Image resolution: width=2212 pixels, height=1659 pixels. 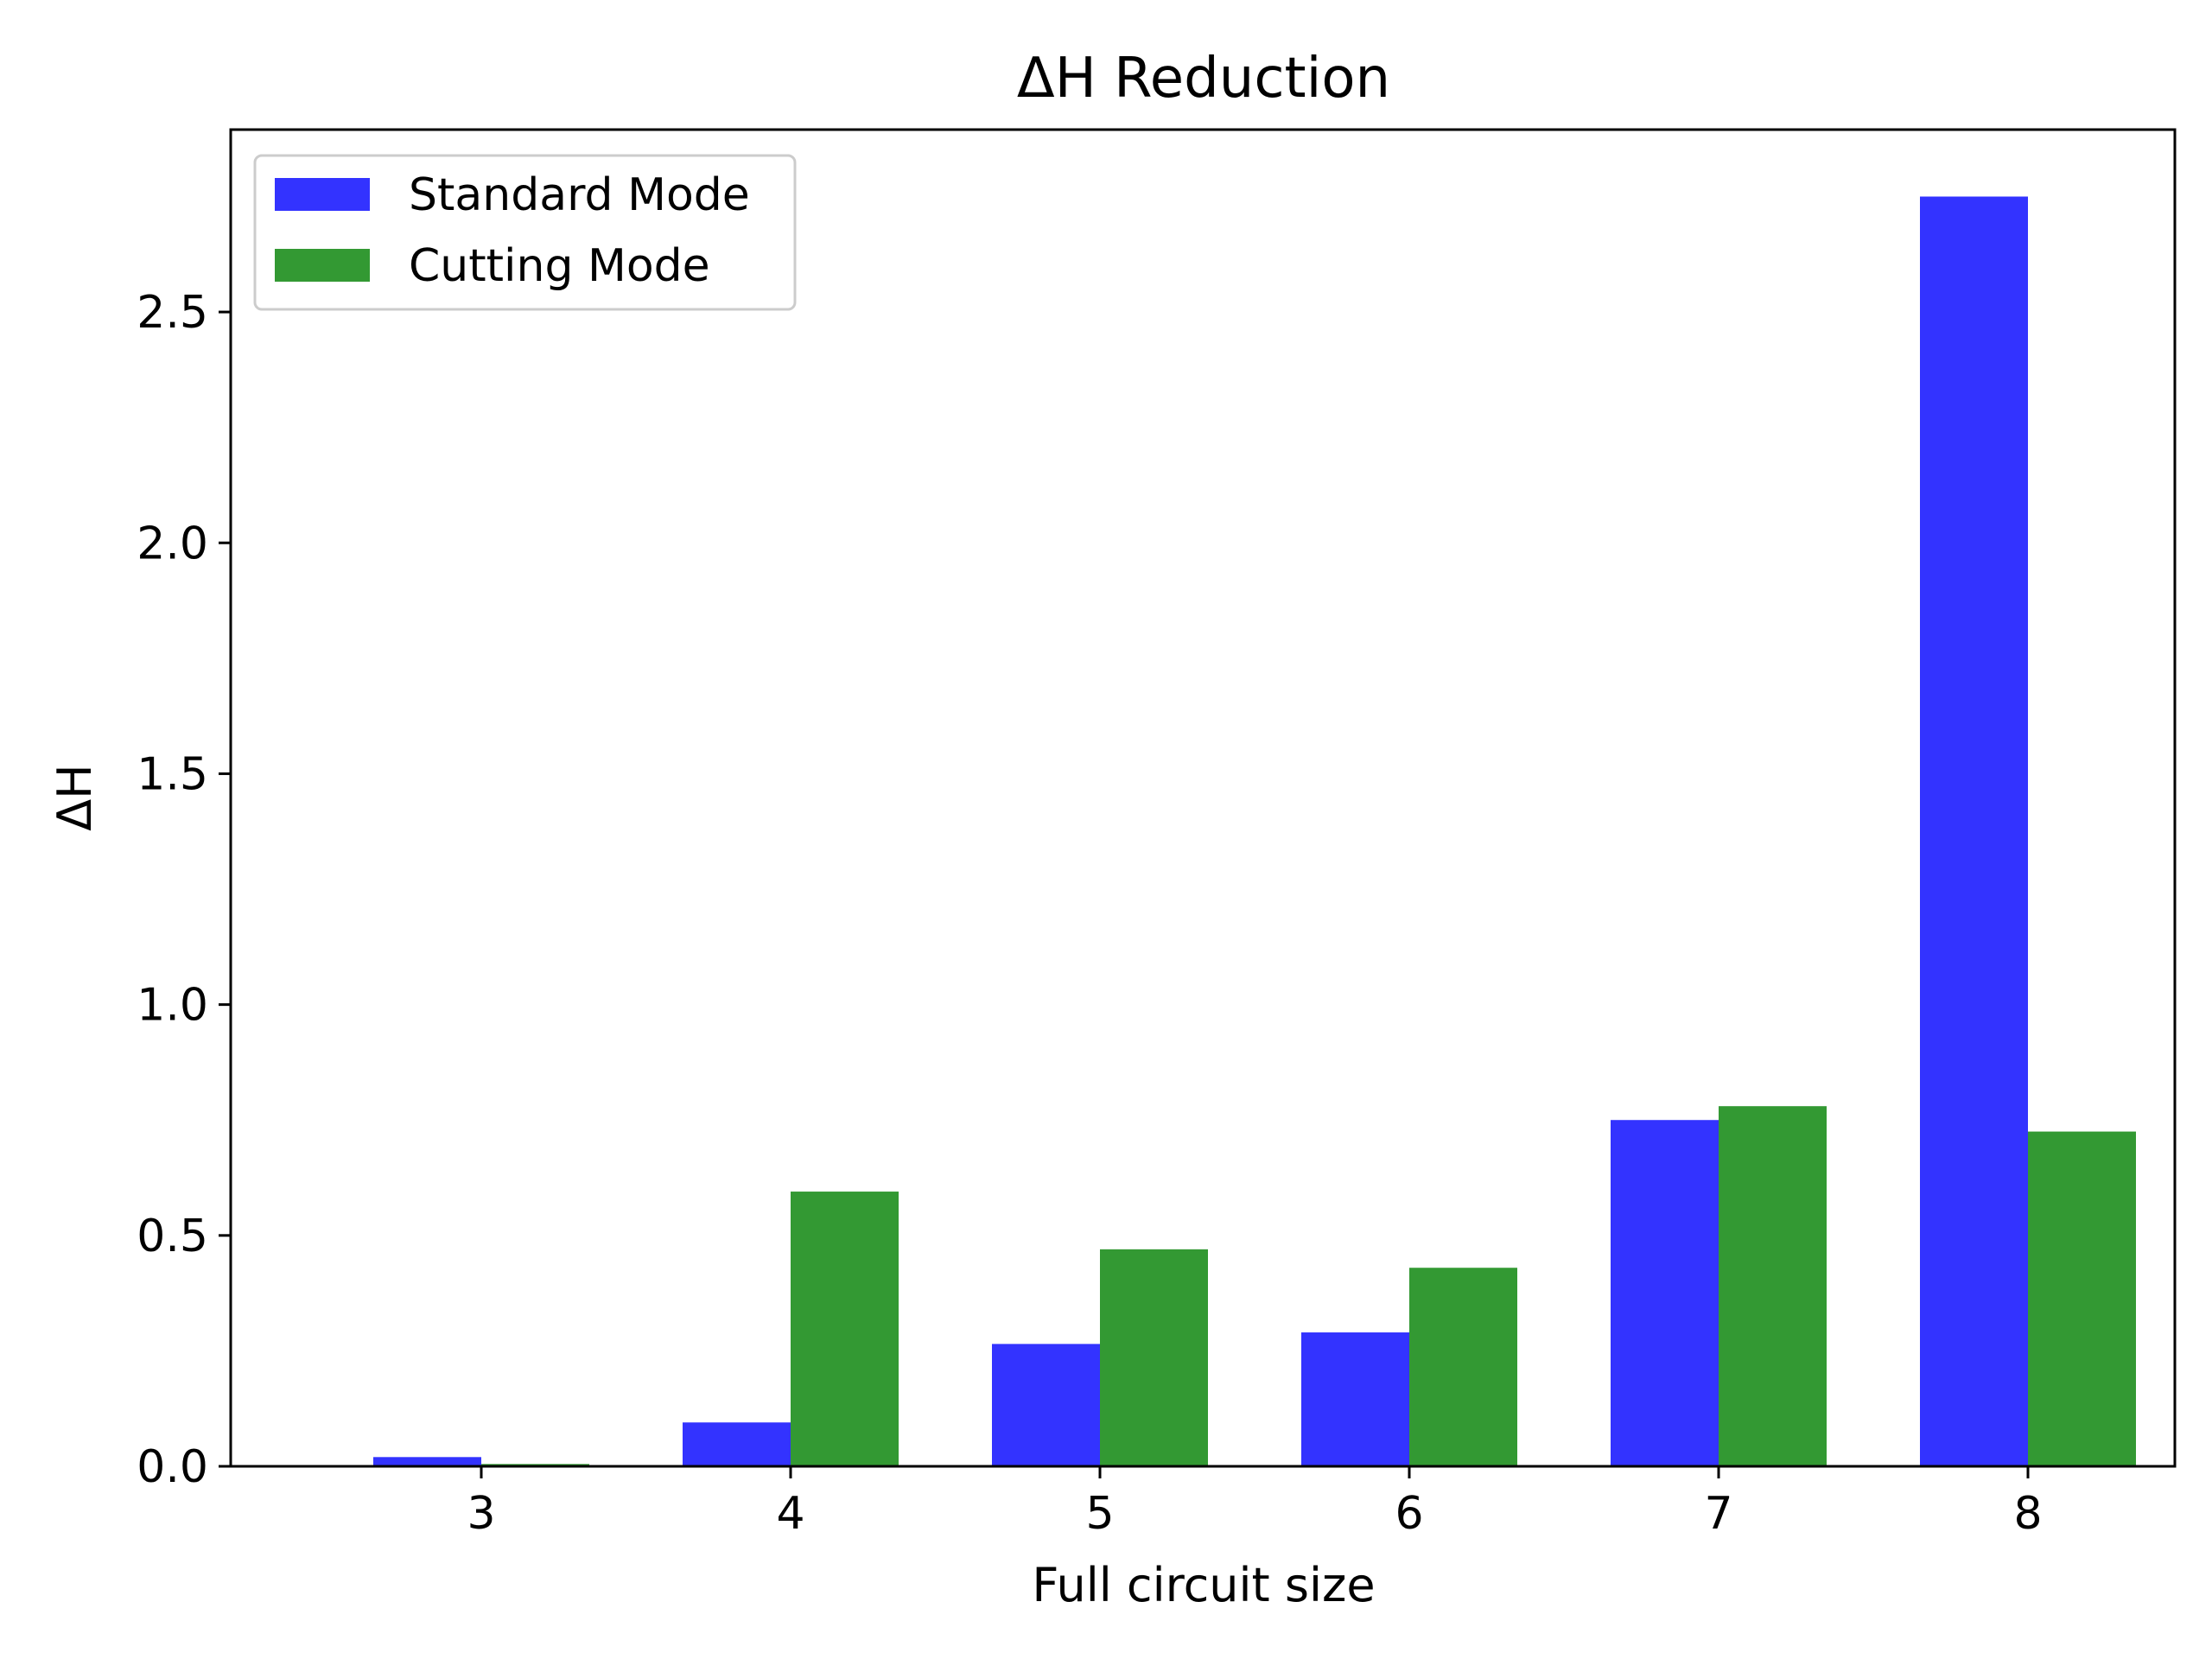 I want to click on y-tick-label-1-5: 1.5, so click(x=172, y=774).